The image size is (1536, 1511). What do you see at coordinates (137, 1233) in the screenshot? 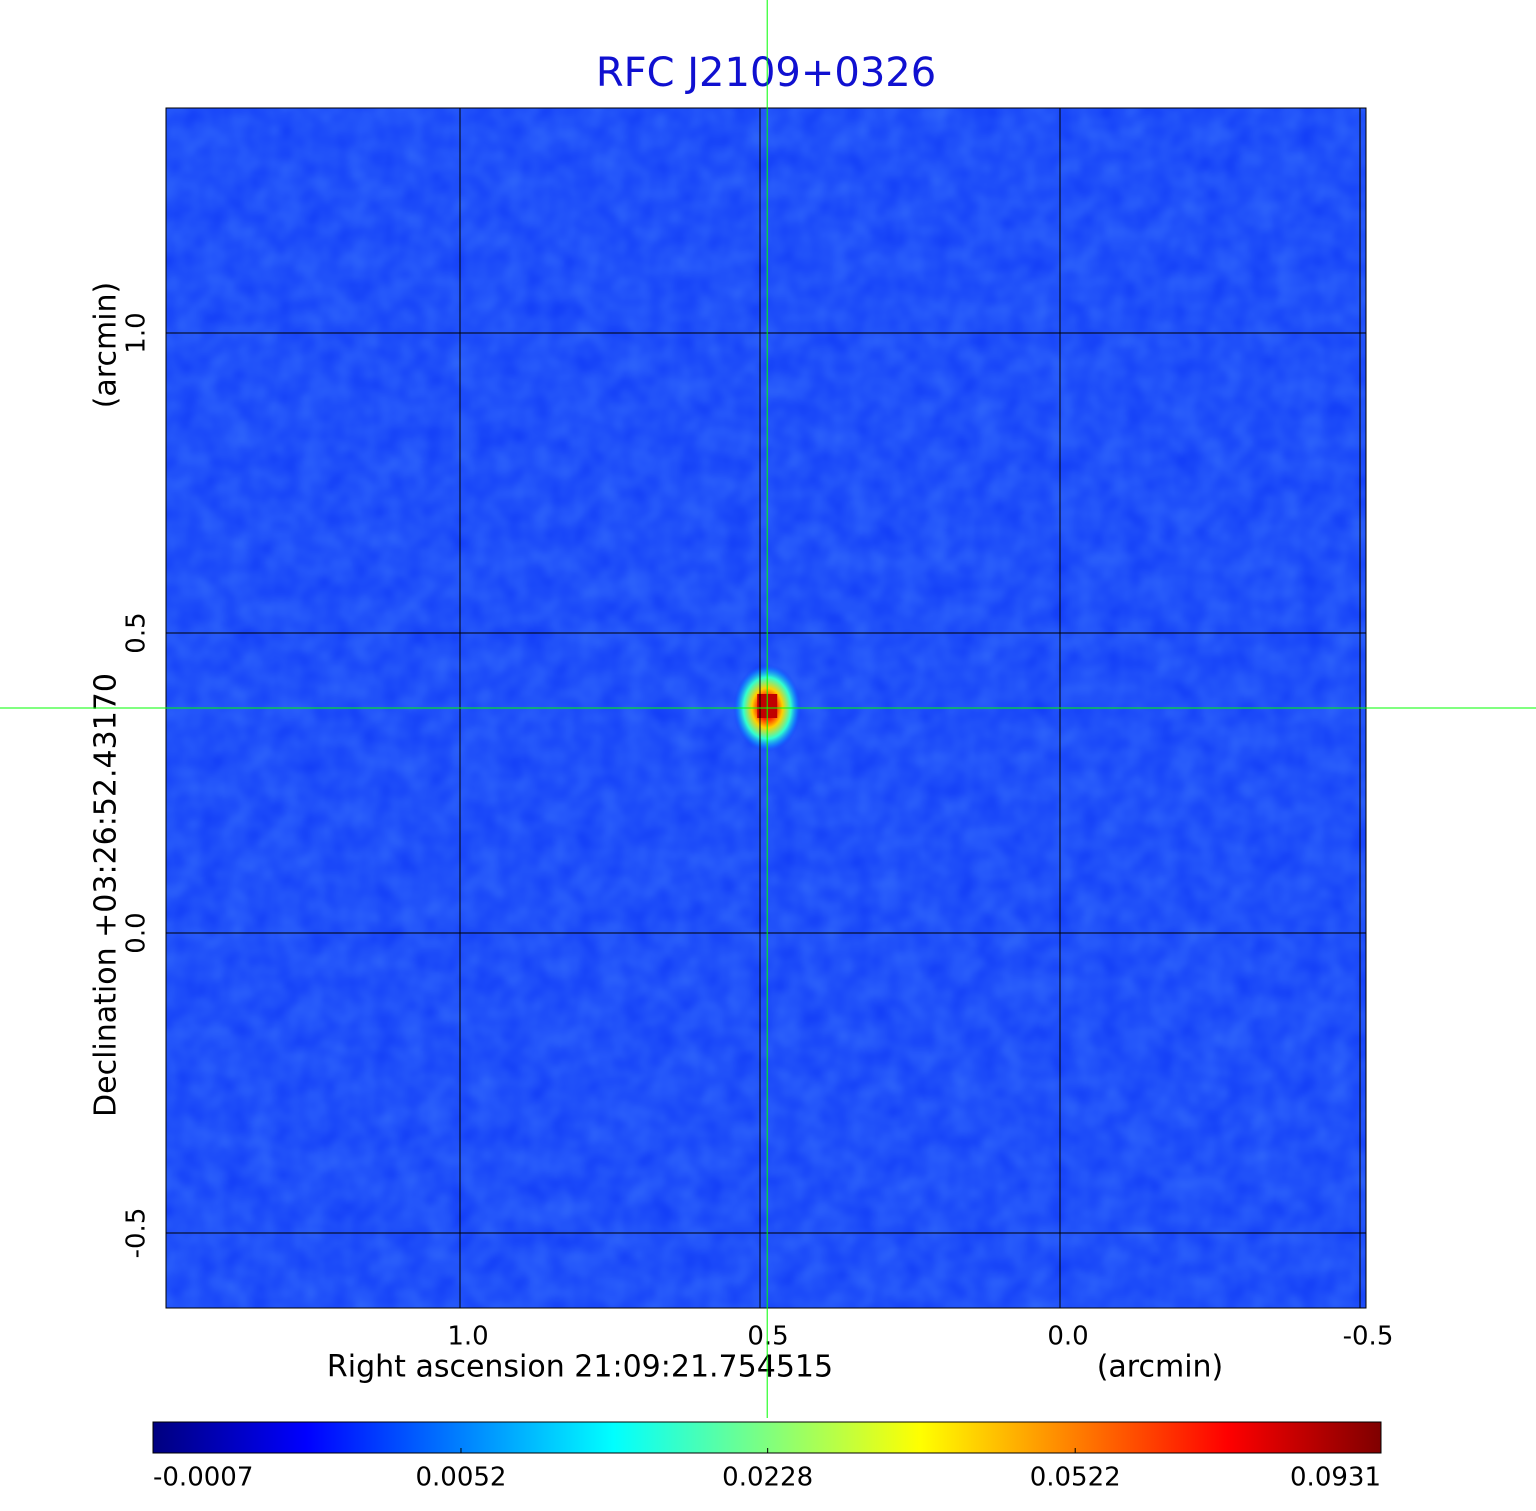
I see `y-tick-label: -0.5` at bounding box center [137, 1233].